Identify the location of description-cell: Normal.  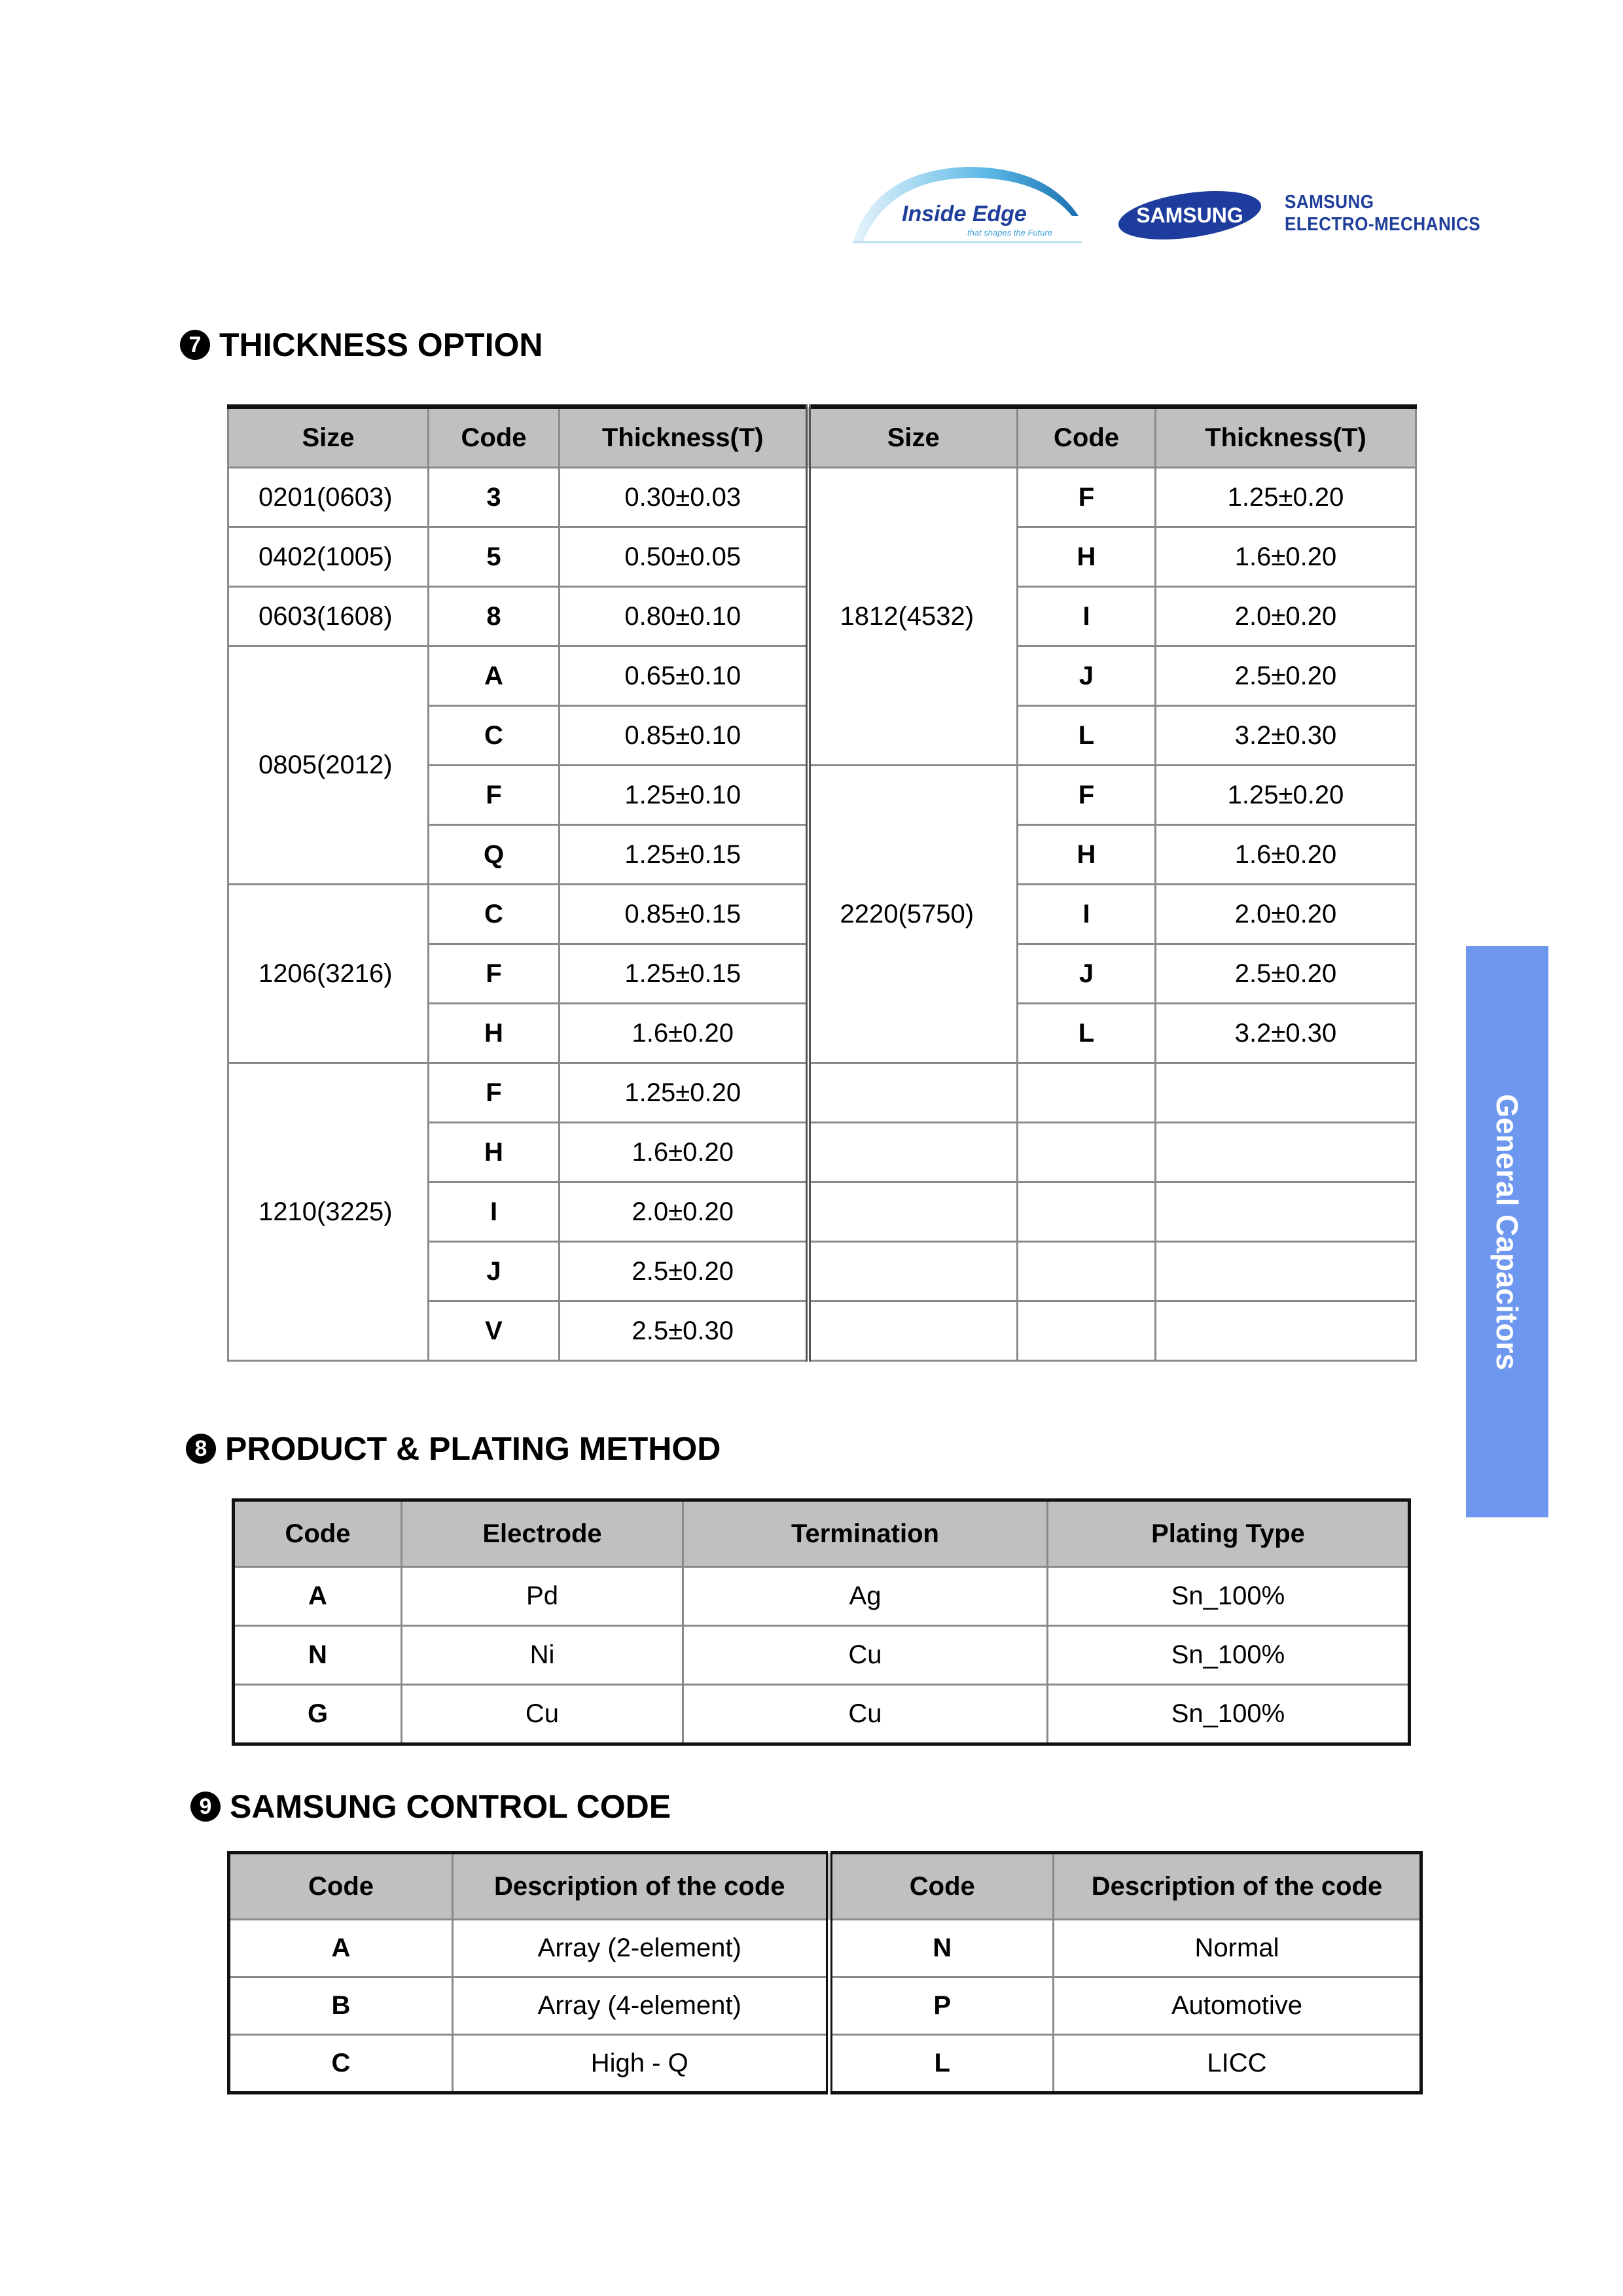
(1237, 1948).